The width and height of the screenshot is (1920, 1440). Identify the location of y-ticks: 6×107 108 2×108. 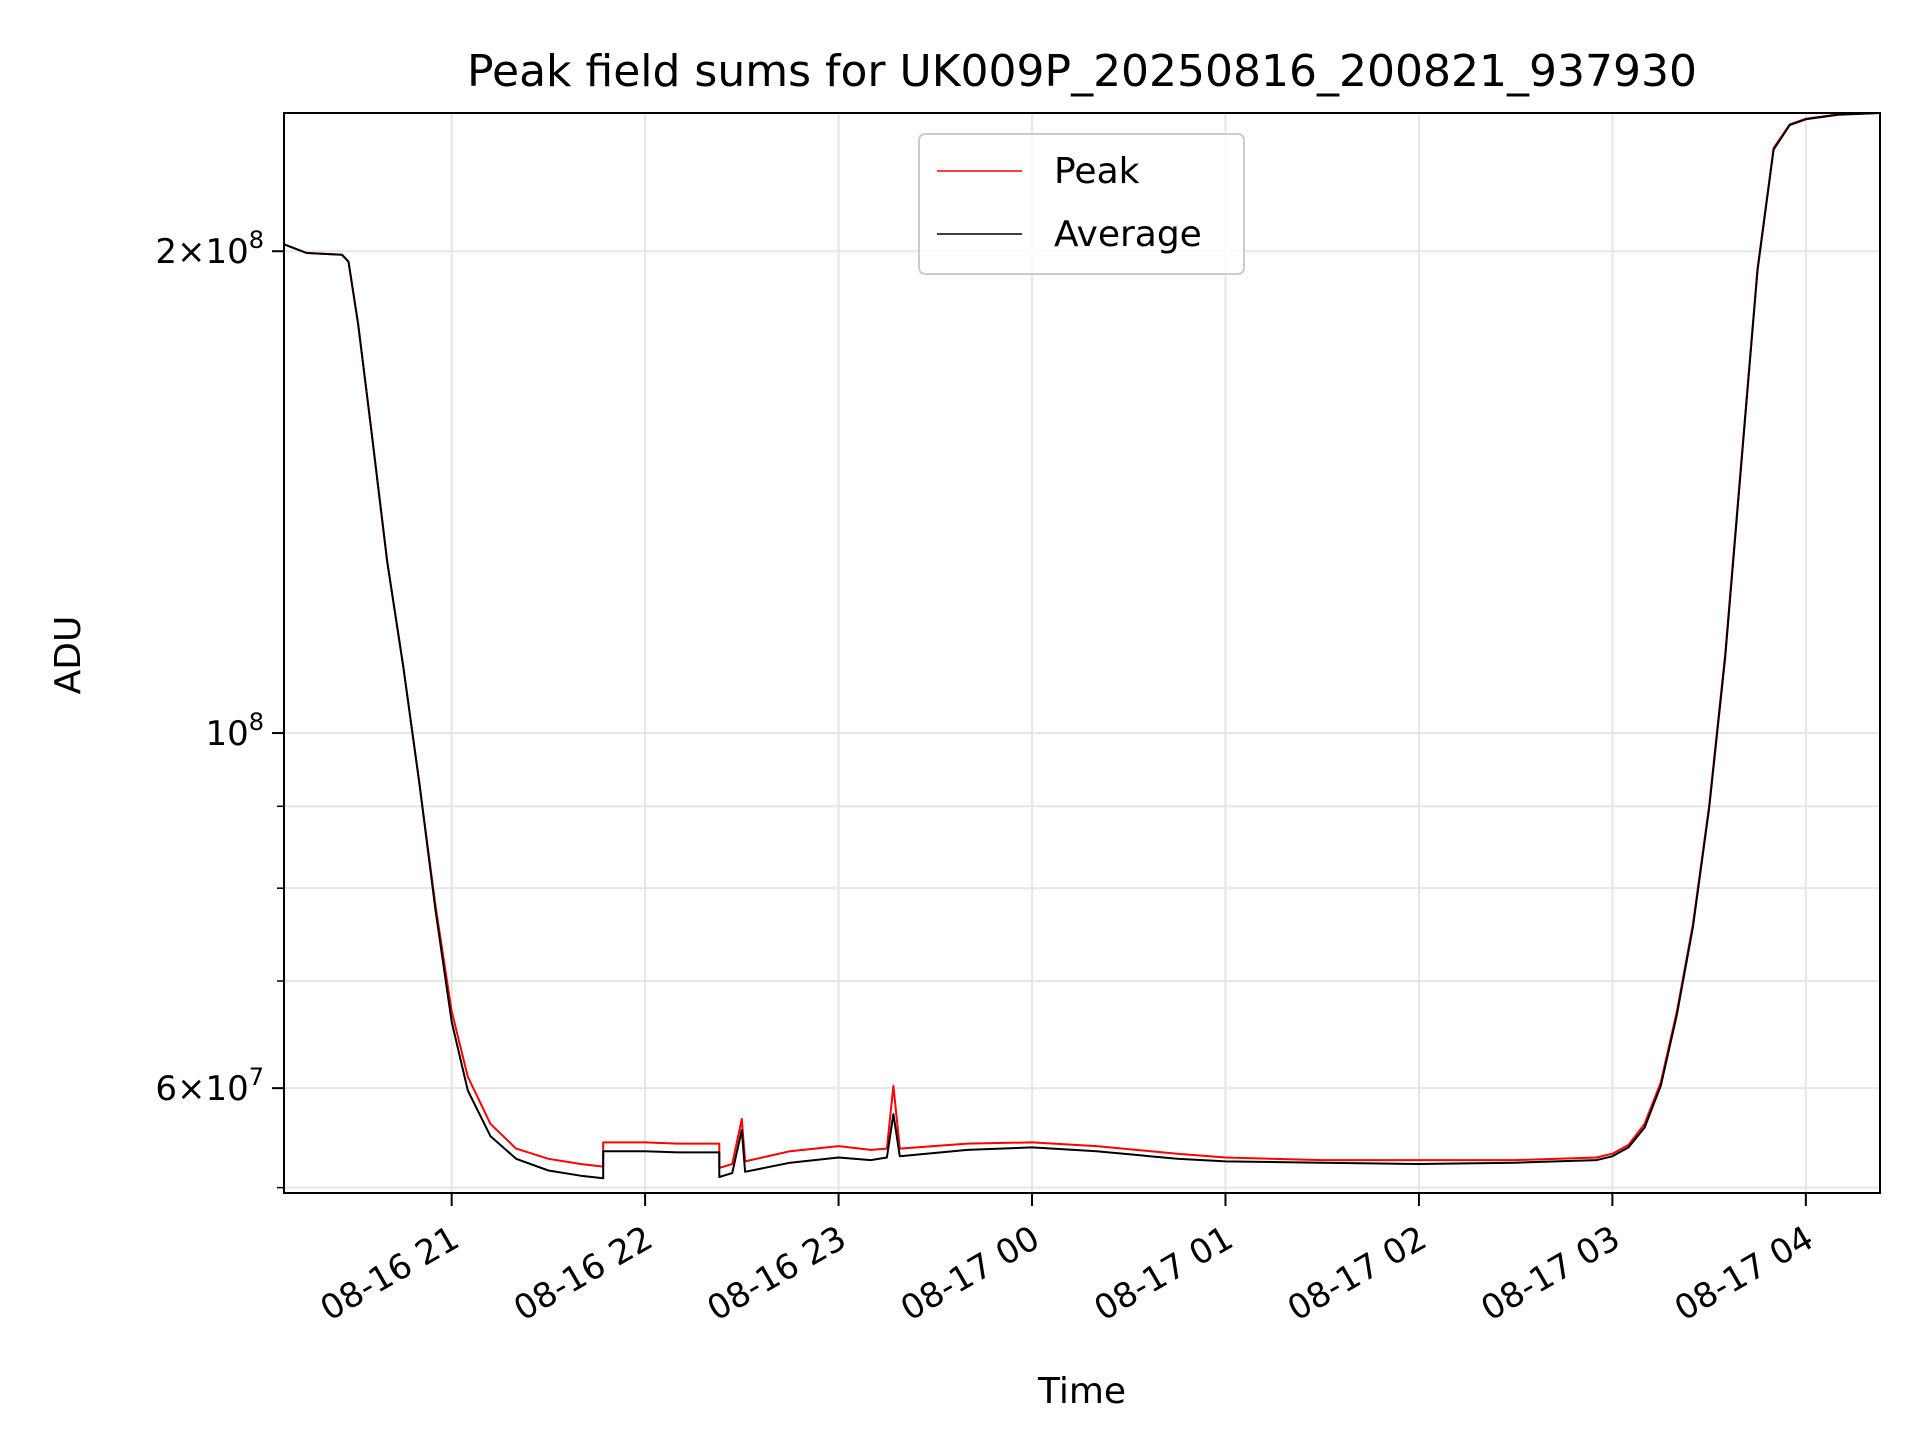
(219, 707).